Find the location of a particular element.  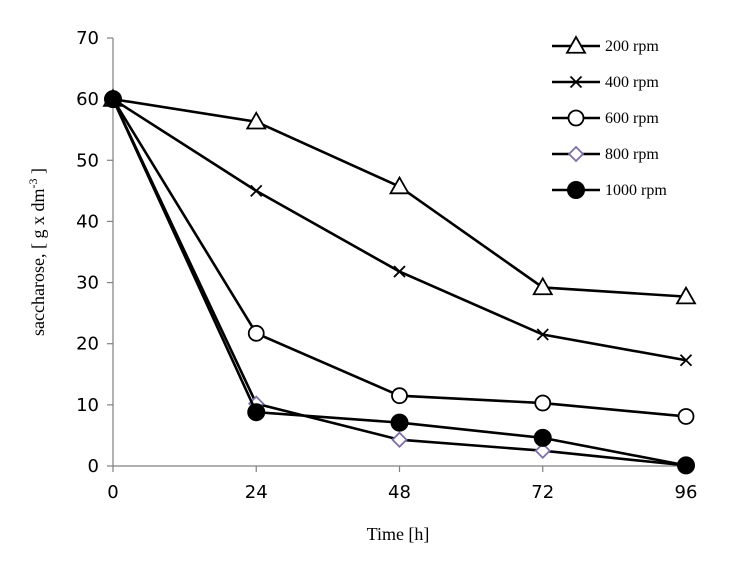

y-axis-title-main: saccharose, [ g x dm is located at coordinates (38, 262).